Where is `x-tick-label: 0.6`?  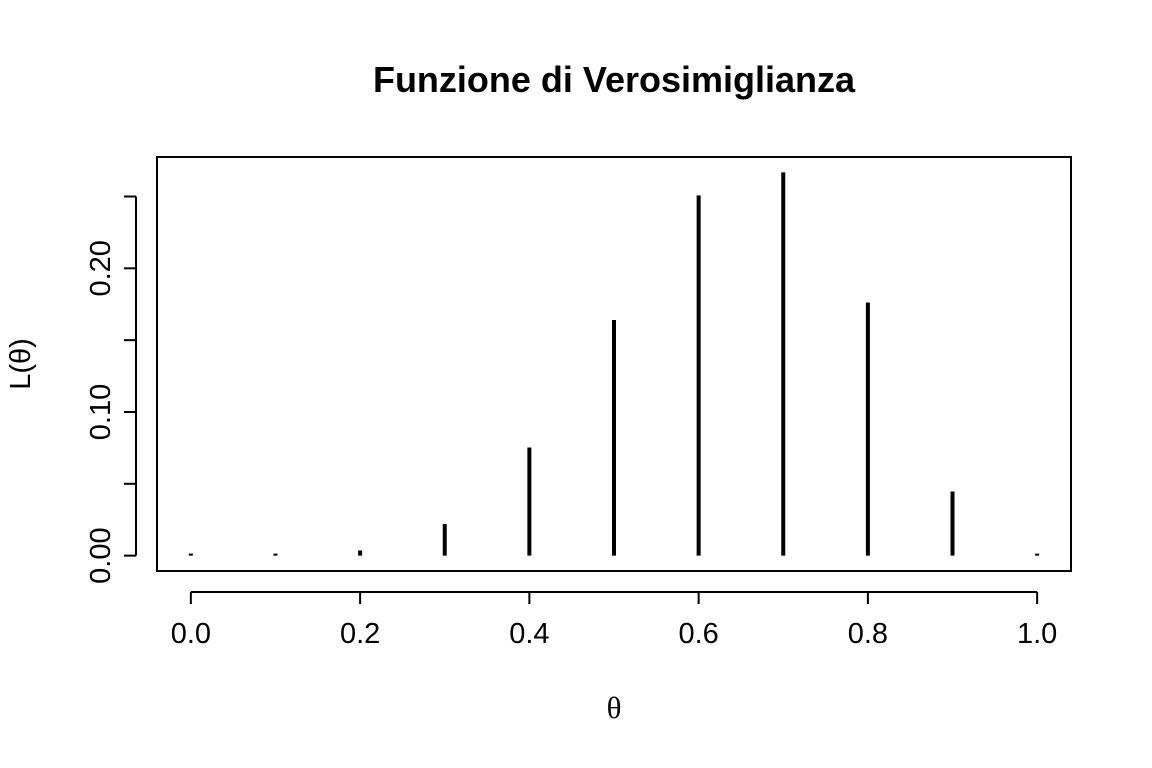
x-tick-label: 0.6 is located at coordinates (698, 634).